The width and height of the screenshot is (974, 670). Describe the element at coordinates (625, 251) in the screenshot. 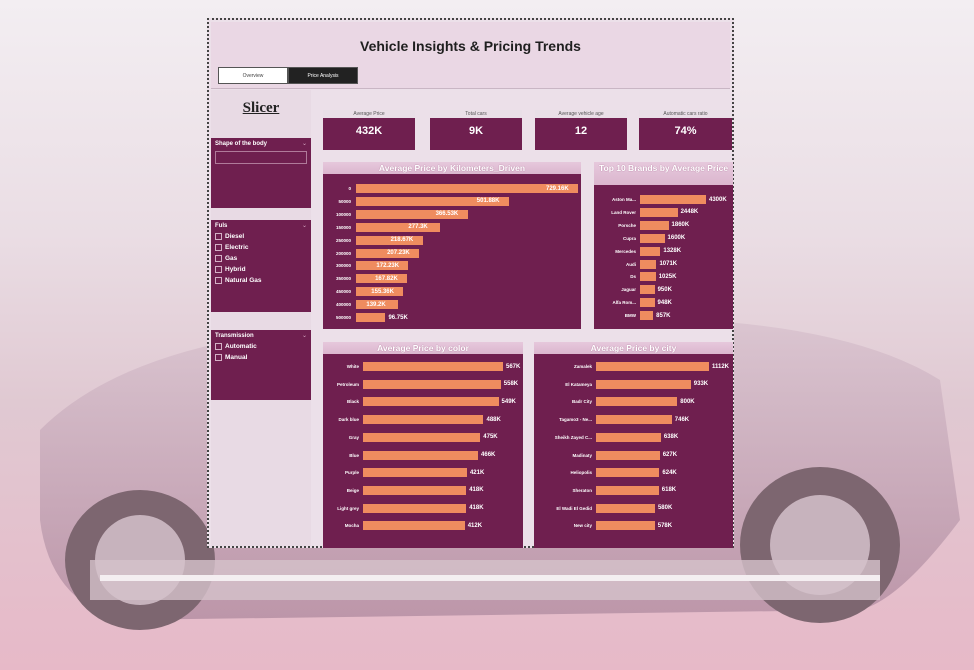

I see `bar-category-label: Mercedes` at that location.